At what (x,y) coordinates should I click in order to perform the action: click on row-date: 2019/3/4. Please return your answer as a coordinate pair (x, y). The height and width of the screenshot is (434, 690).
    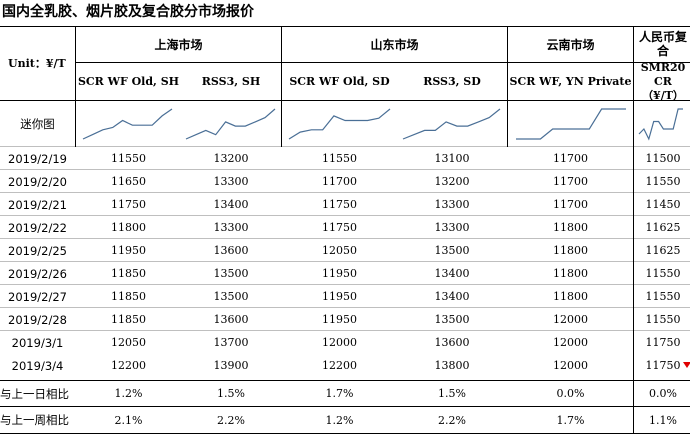
    Looking at the image, I should click on (37, 365).